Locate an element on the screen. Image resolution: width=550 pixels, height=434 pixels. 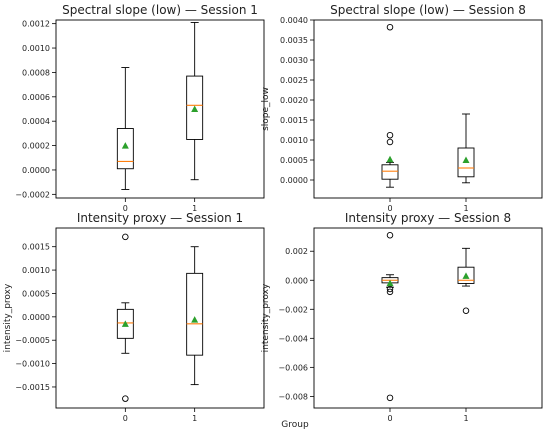
y-tick-label: −0.008 is located at coordinates (293, 396).